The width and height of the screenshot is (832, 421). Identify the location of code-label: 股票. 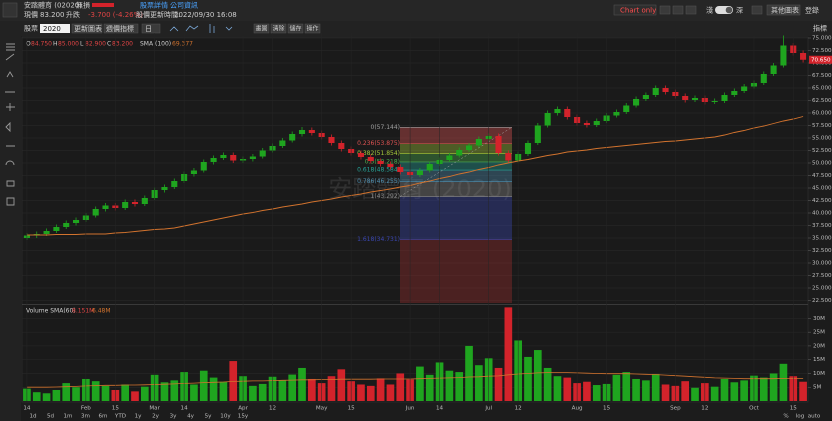
(31, 29).